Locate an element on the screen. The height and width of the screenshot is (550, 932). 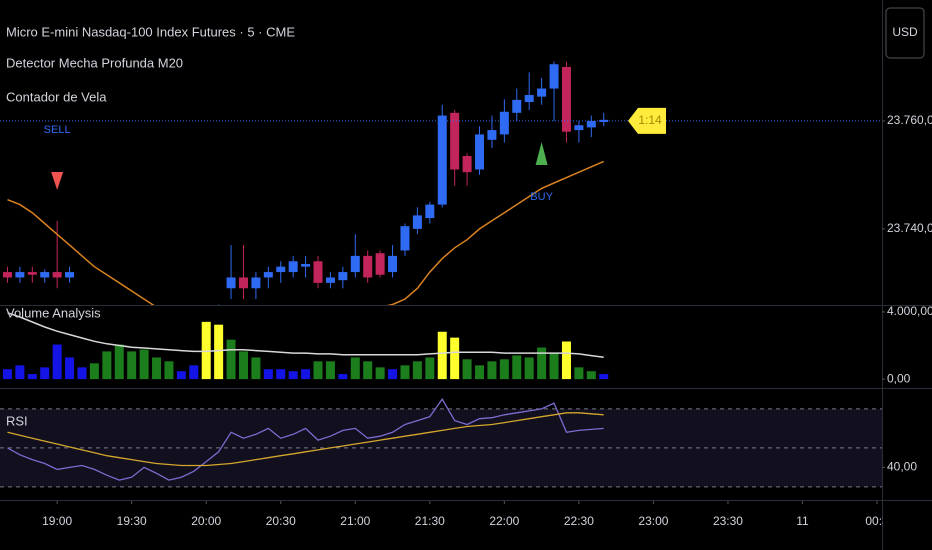
currency: USD is located at coordinates (905, 32).